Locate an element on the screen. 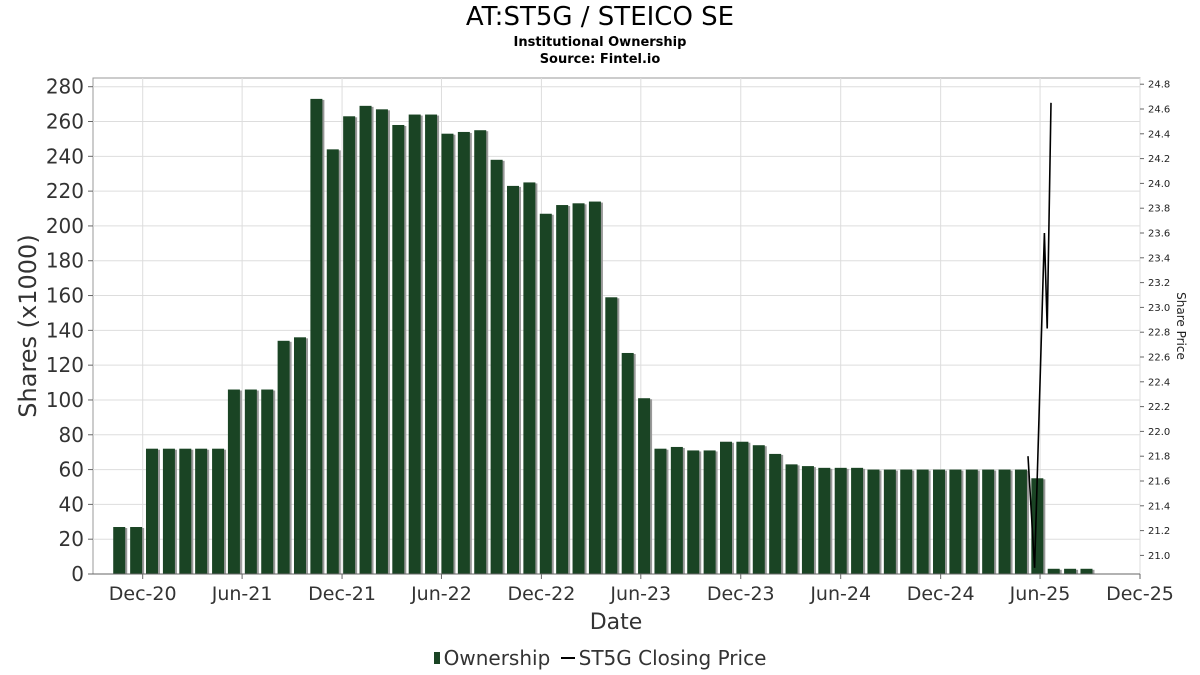 Image resolution: width=1200 pixels, height=675 pixels. legend-label-ownership: Ownership is located at coordinates (497, 658).